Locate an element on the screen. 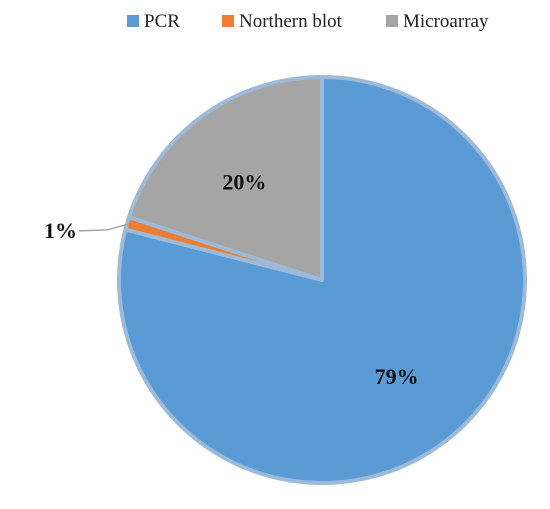 This screenshot has height=509, width=550. legend-label-microarray: Microarray is located at coordinates (446, 21).